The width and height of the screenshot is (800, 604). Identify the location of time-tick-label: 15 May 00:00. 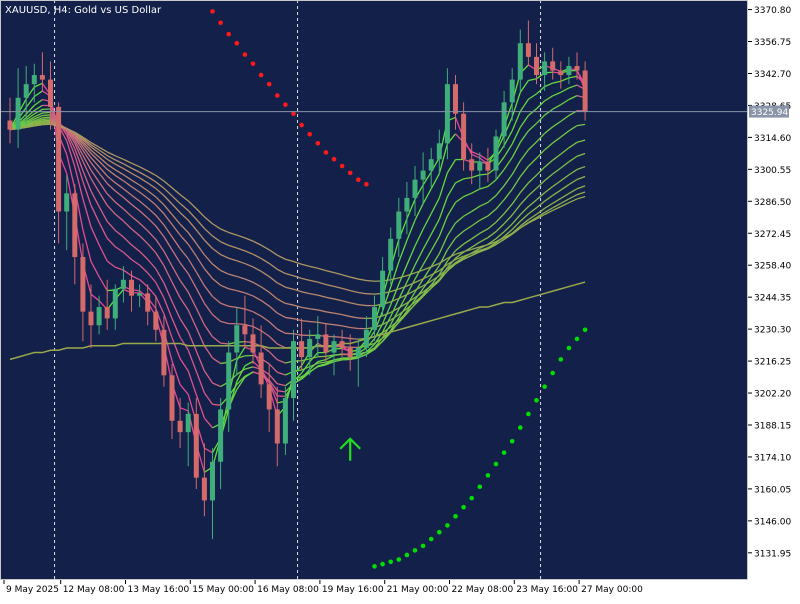
(223, 590).